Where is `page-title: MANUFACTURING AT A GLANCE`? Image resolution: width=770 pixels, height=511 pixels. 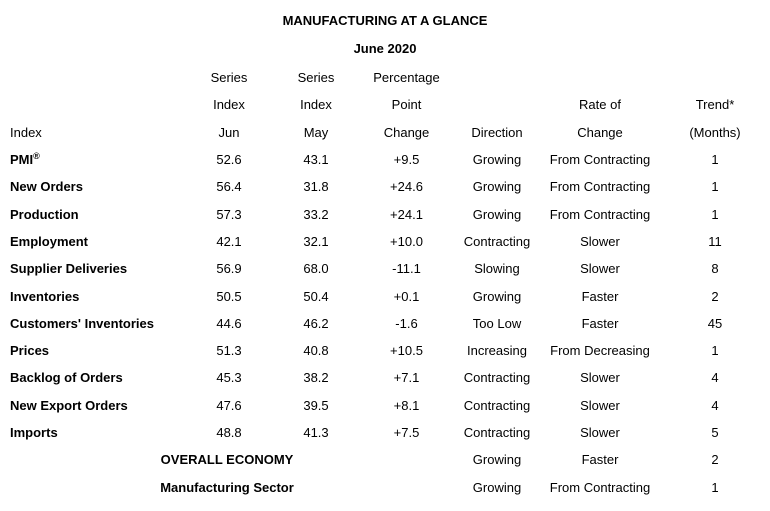
page-title: MANUFACTURING AT A GLANCE is located at coordinates (385, 20).